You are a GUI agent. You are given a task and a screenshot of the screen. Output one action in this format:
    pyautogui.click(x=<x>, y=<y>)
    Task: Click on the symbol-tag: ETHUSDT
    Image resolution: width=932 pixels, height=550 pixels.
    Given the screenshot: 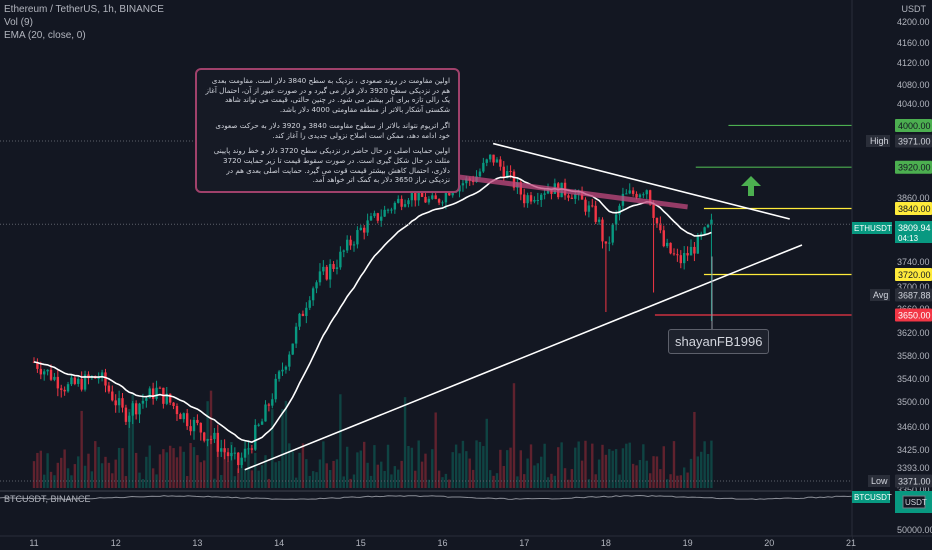 What is the action you would take?
    pyautogui.click(x=873, y=228)
    